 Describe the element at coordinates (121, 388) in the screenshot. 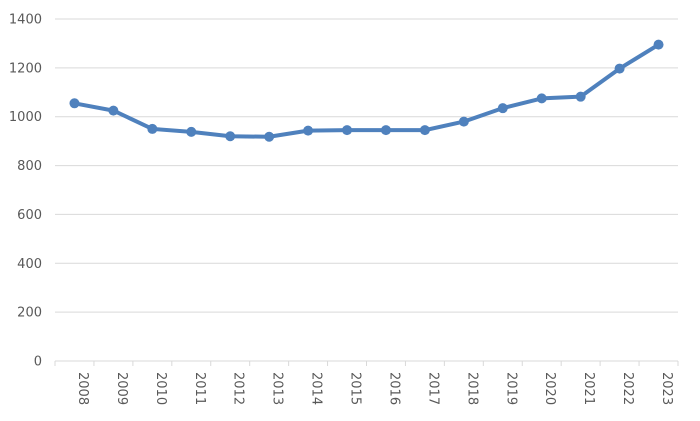

I see `x-tick-label-2009: 2009` at that location.